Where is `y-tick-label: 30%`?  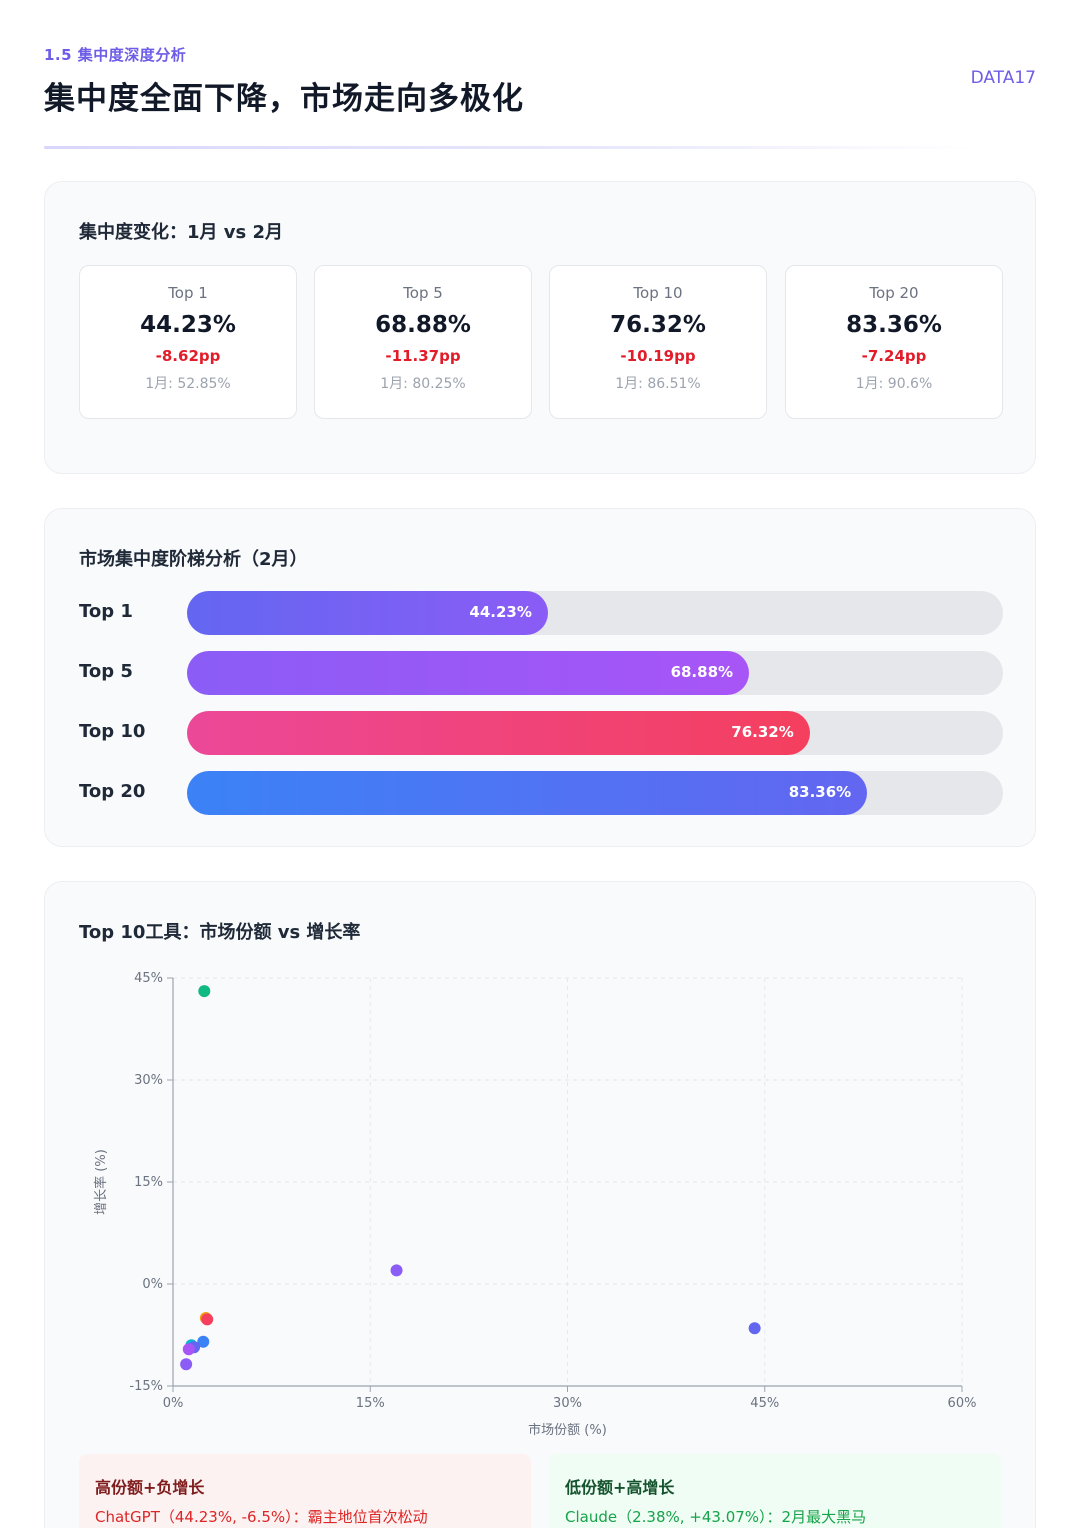
y-tick-label: 30% is located at coordinates (148, 1080).